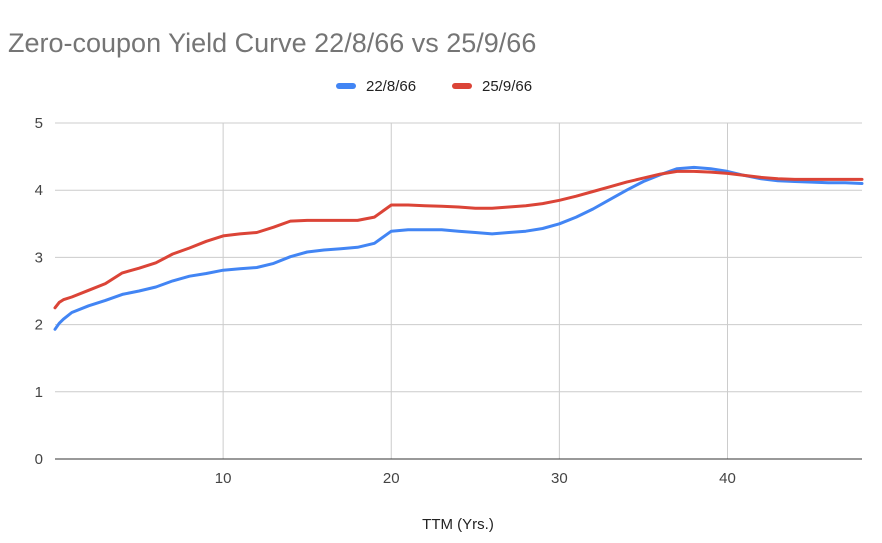 This screenshot has height=543, width=882. I want to click on legend: 22/8/66 25/9/66, so click(434, 86).